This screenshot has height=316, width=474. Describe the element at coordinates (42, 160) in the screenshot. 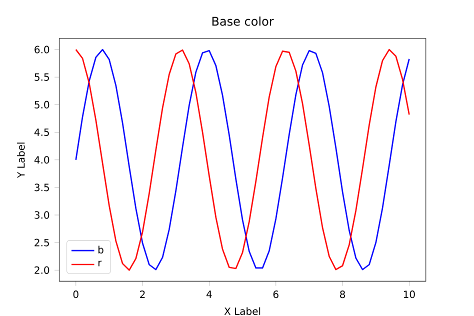

I see `y-tick-label: 4.0` at that location.